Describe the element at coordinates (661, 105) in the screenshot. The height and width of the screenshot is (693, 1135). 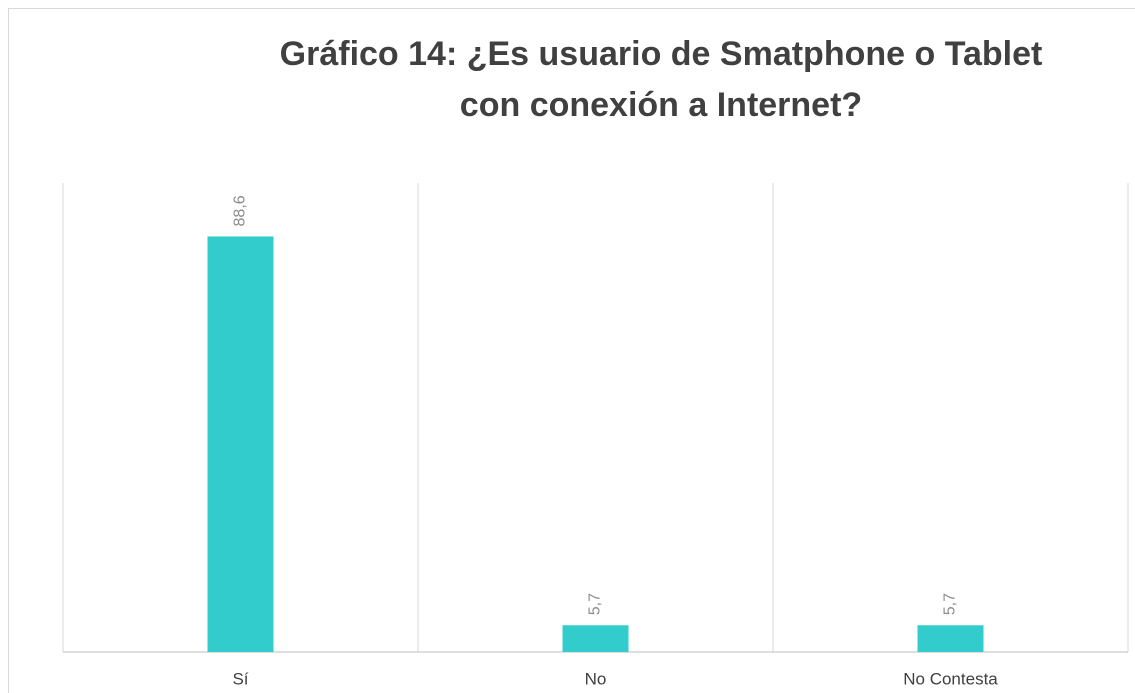
I see `chart-title: con conexión a Internet?` at that location.